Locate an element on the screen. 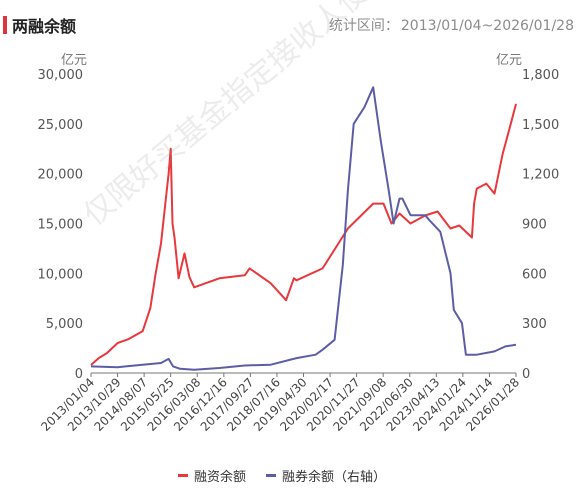 This screenshot has height=495, width=584. right-axis-tick: 600 is located at coordinates (534, 274).